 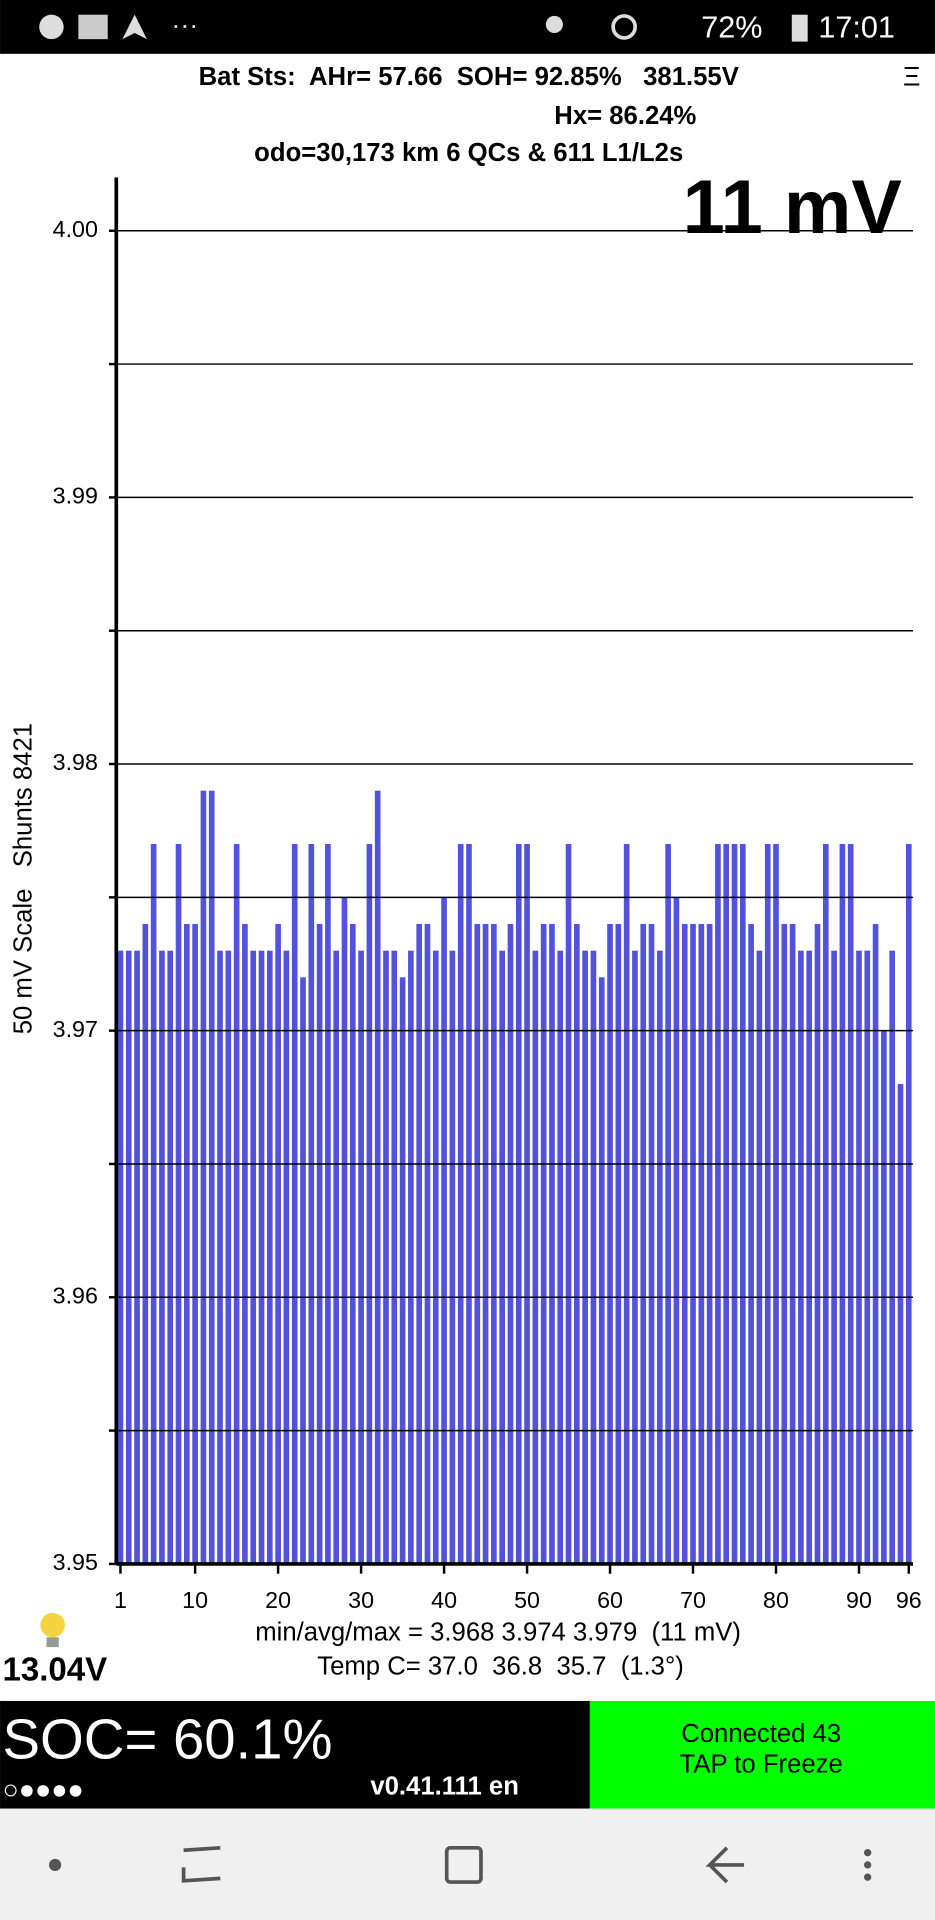 I want to click on x-tick-label: 30, so click(x=361, y=1600).